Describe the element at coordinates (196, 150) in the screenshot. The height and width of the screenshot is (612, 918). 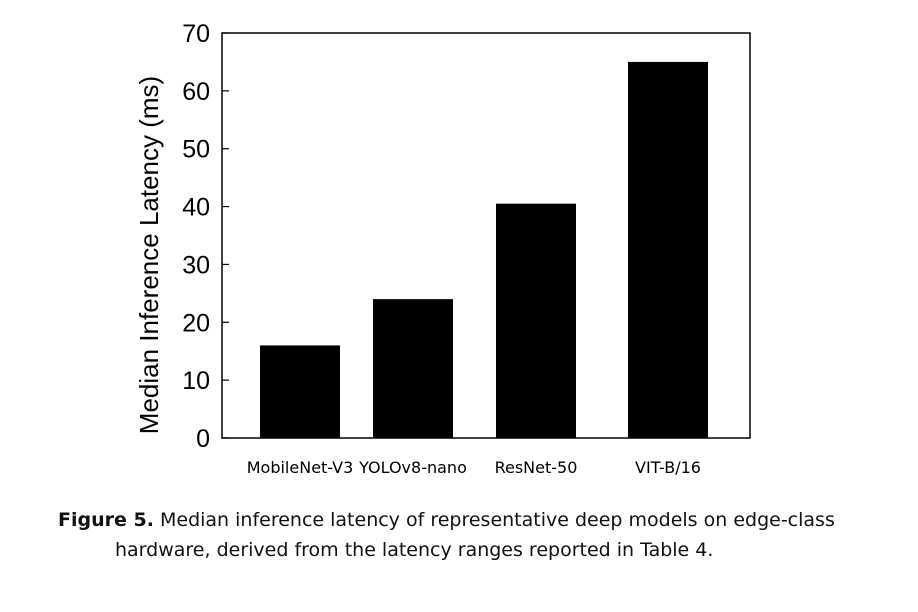
I see `y-tick-label: 50` at that location.